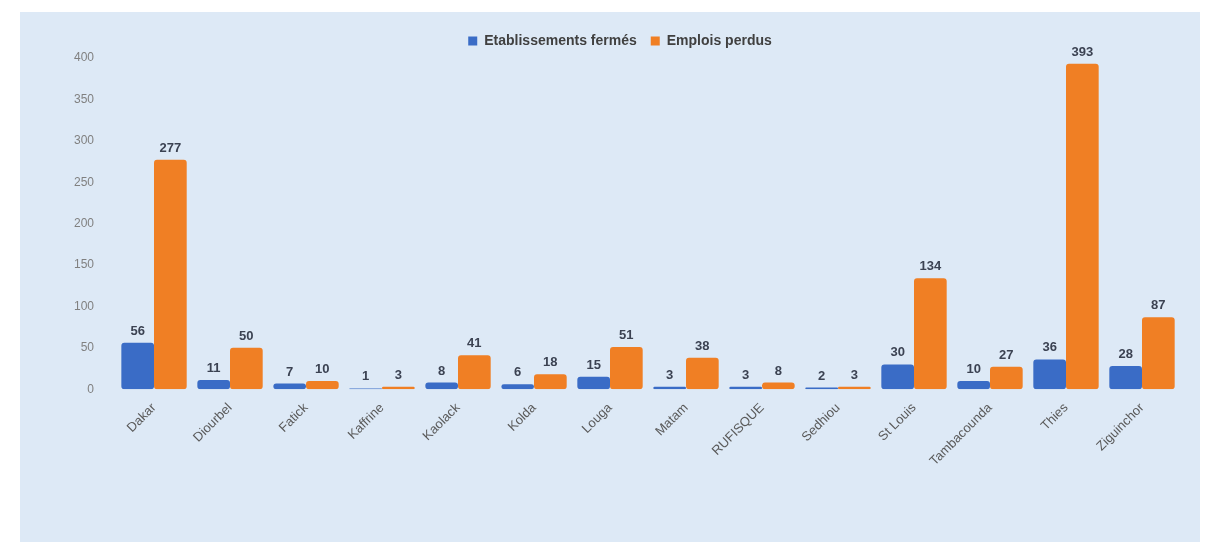 The height and width of the screenshot is (560, 1208). I want to click on data-label: 36, so click(1049, 347).